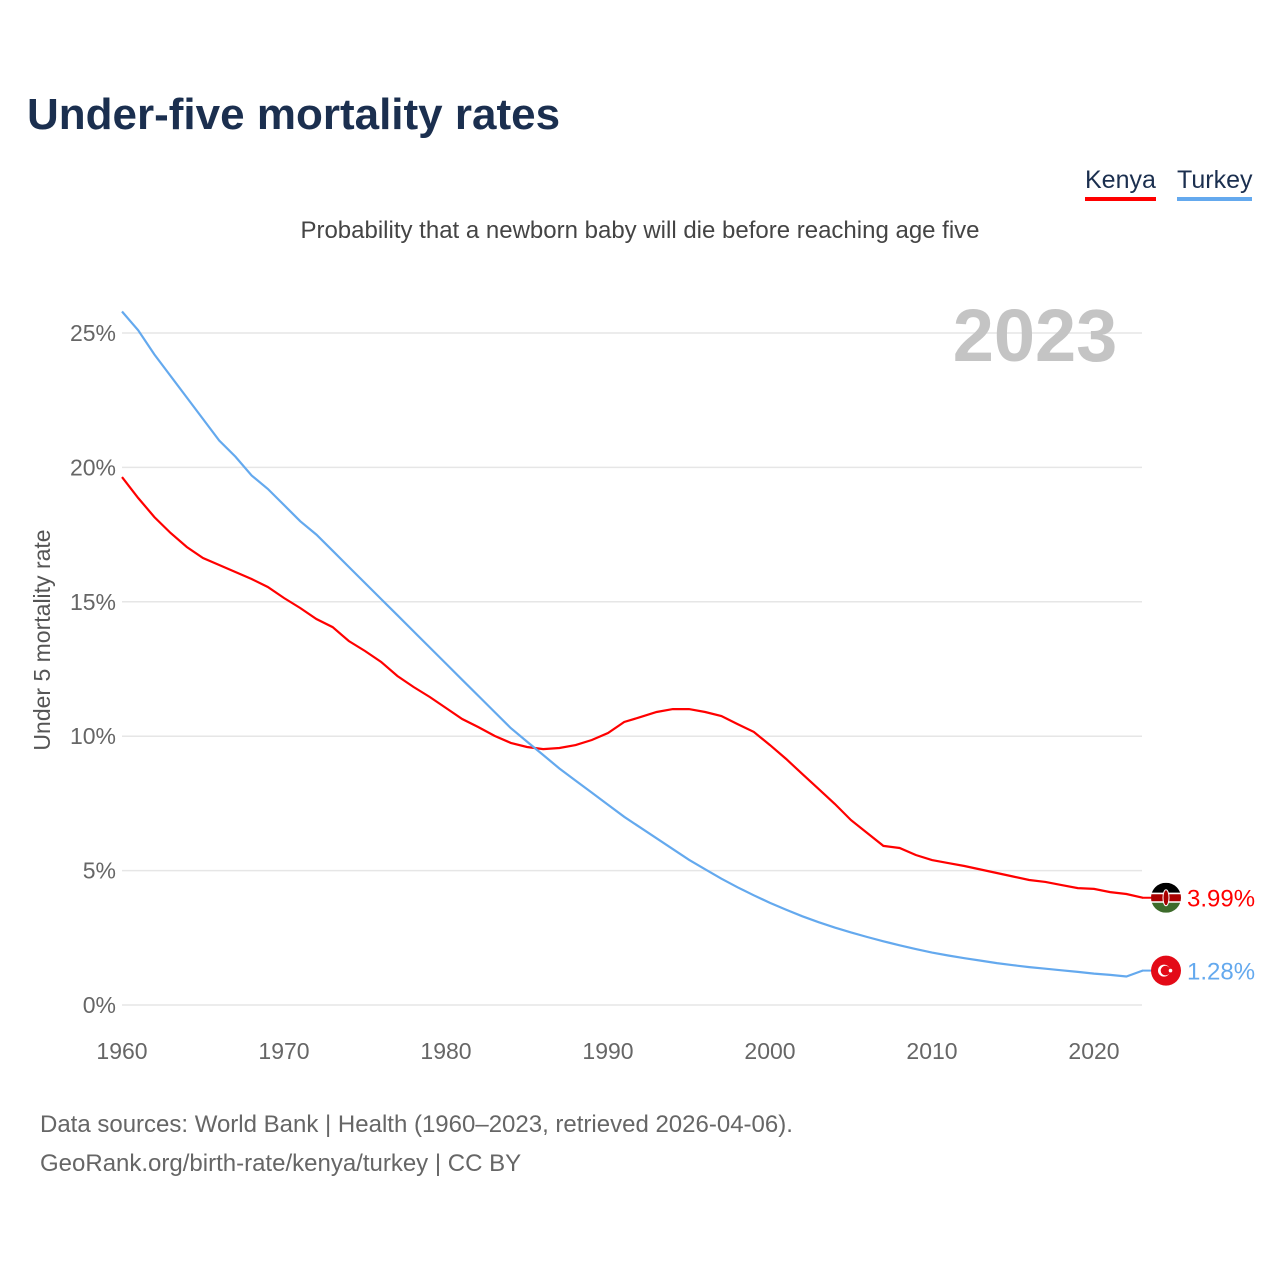  I want to click on kenya-flag-icon, so click(1166, 897).